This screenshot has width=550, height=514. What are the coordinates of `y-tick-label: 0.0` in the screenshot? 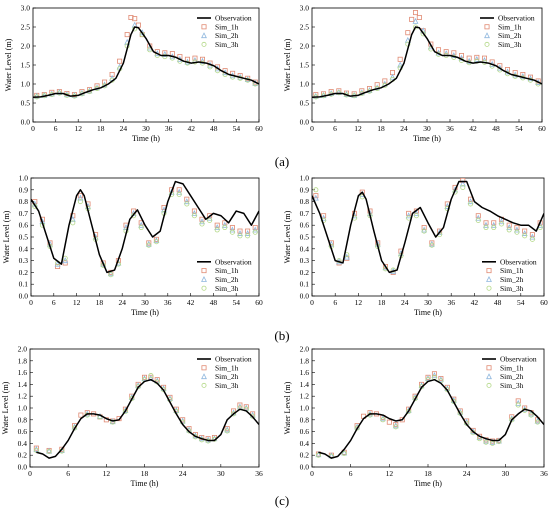 It's located at (305, 122).